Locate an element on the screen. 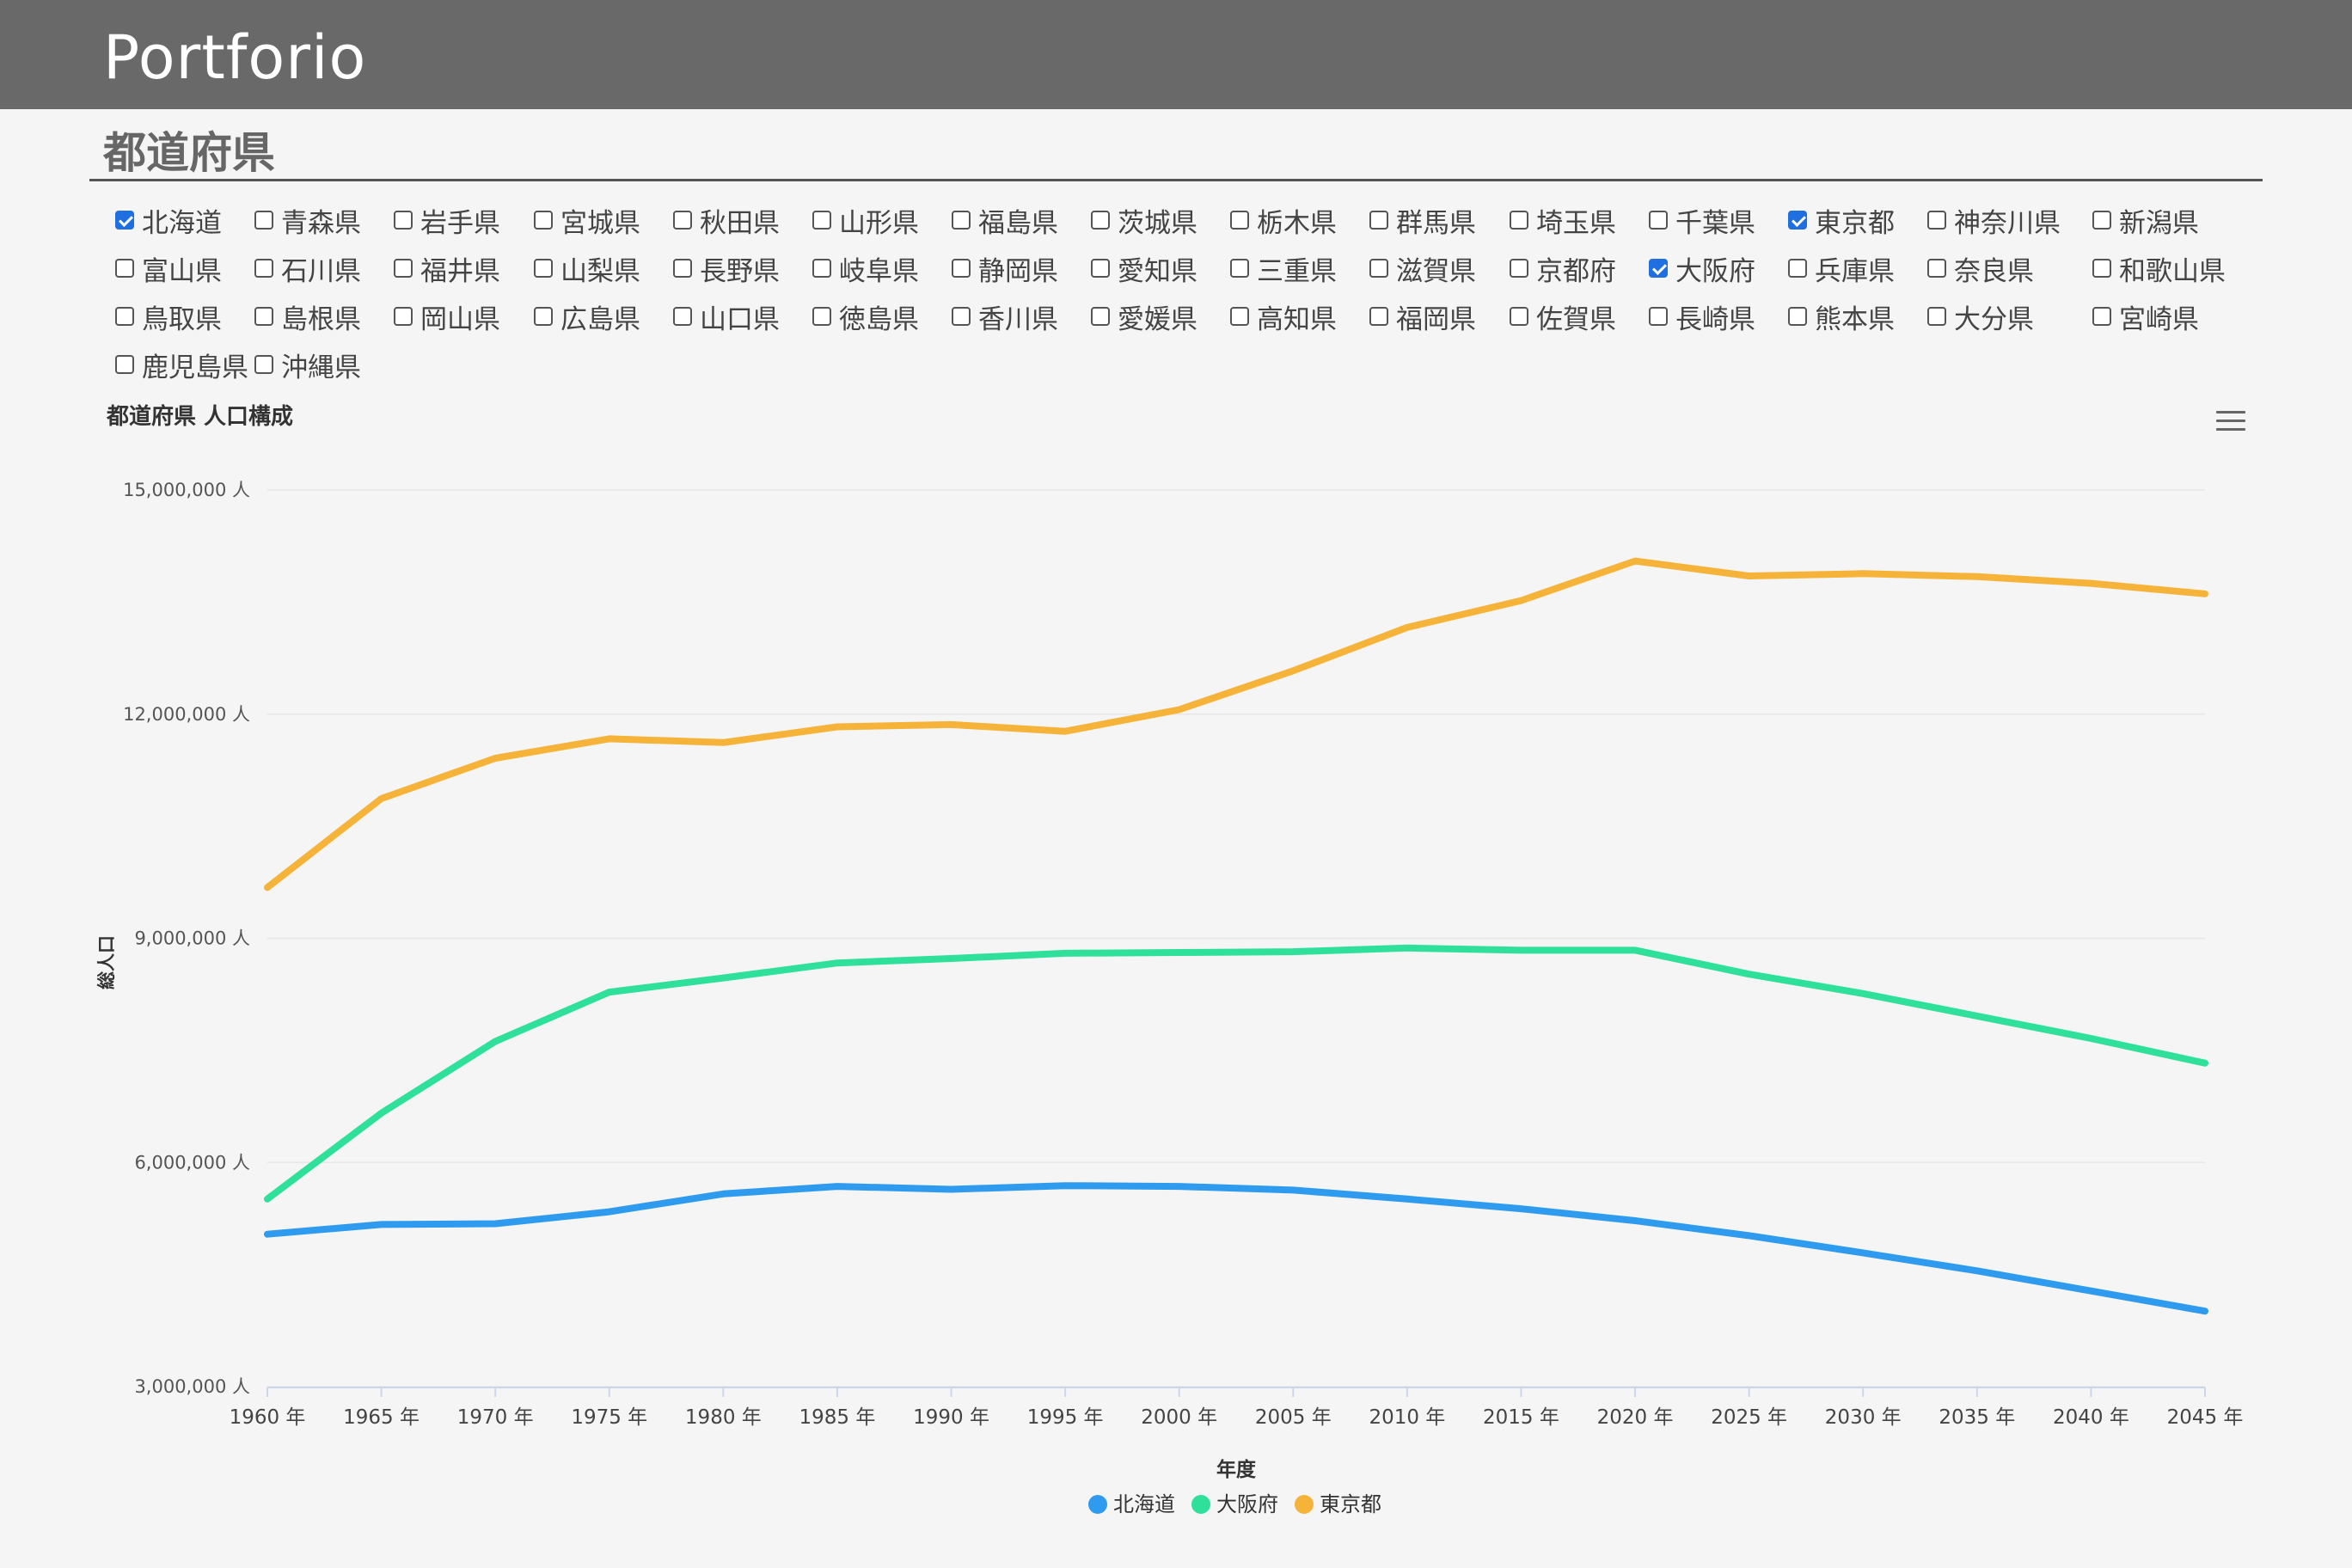 The height and width of the screenshot is (1568, 2352). prefecture-checkbox-item: 広島県 is located at coordinates (587, 316).